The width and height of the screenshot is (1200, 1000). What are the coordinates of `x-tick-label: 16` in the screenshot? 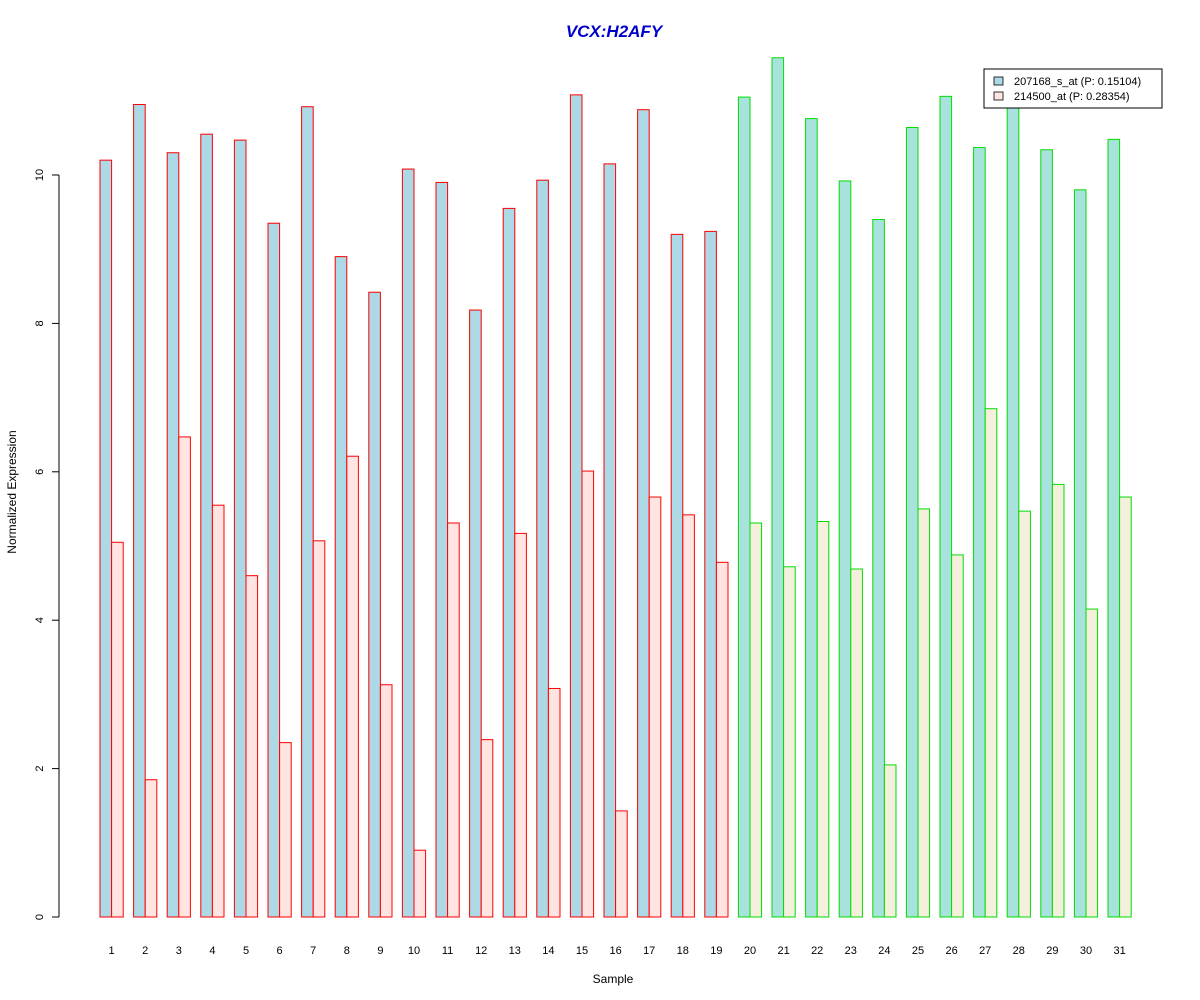 It's located at (615, 951).